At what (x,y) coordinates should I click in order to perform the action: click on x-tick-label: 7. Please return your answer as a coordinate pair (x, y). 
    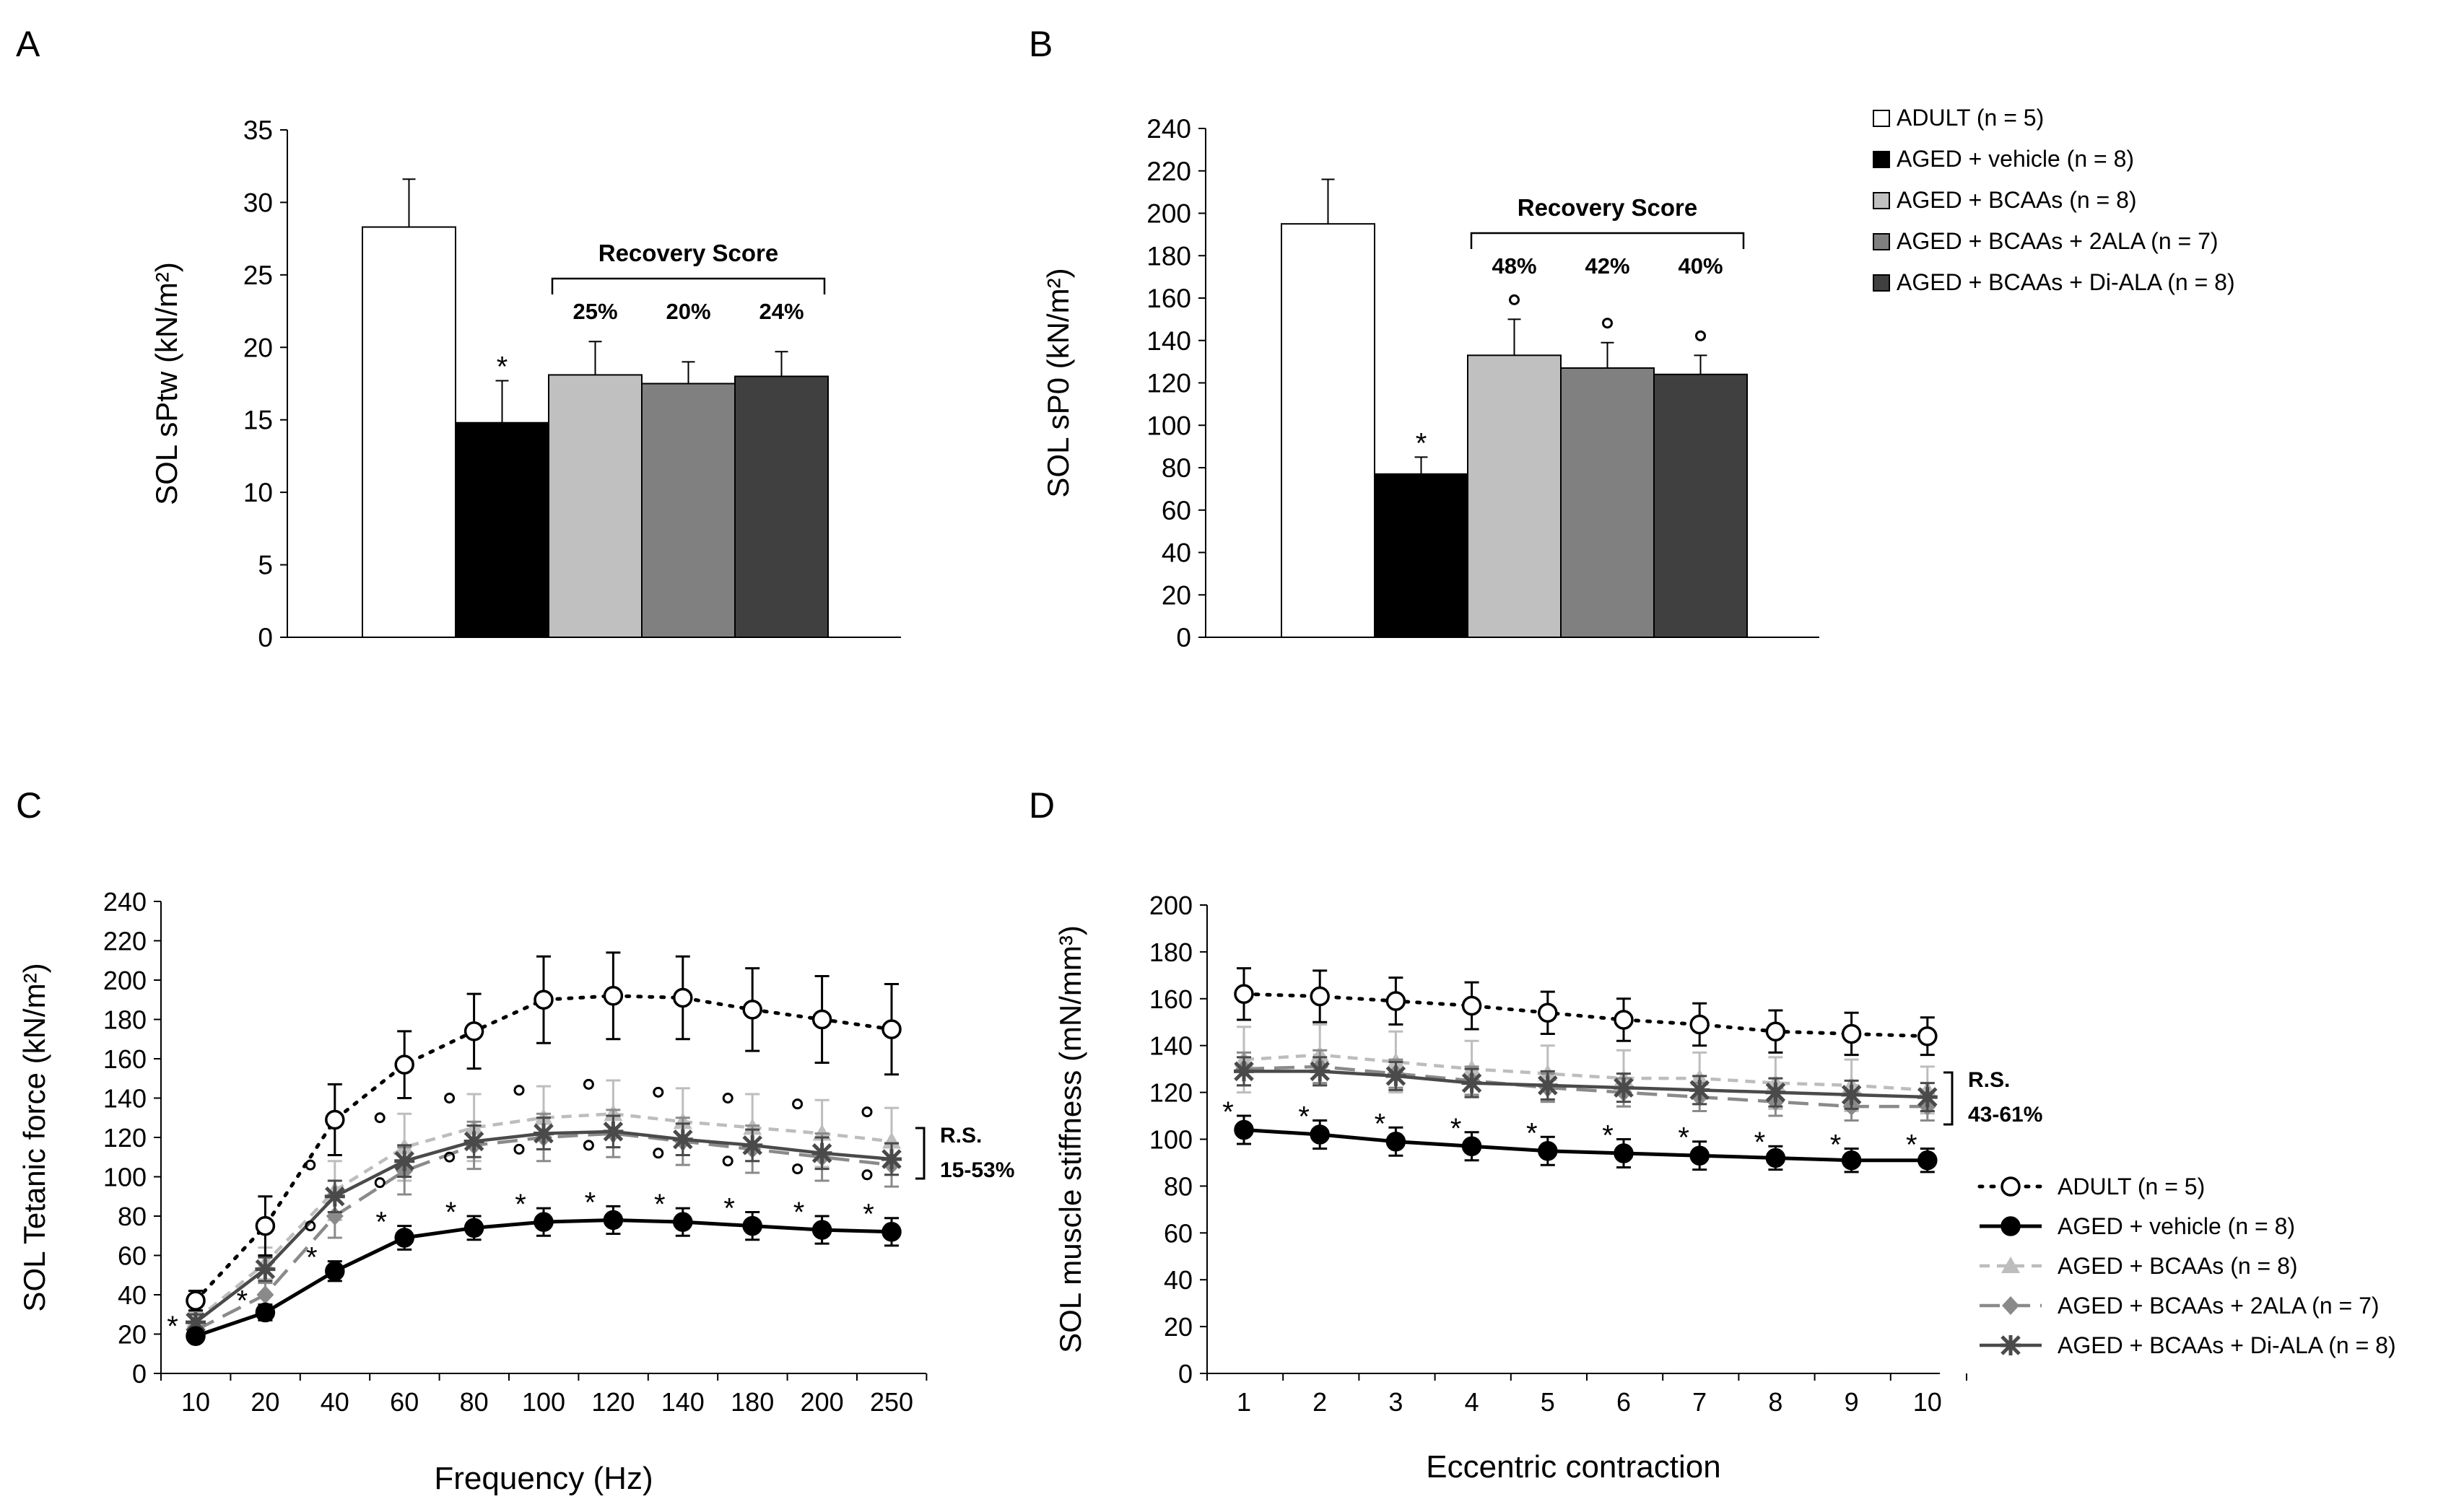
    Looking at the image, I should click on (1699, 1402).